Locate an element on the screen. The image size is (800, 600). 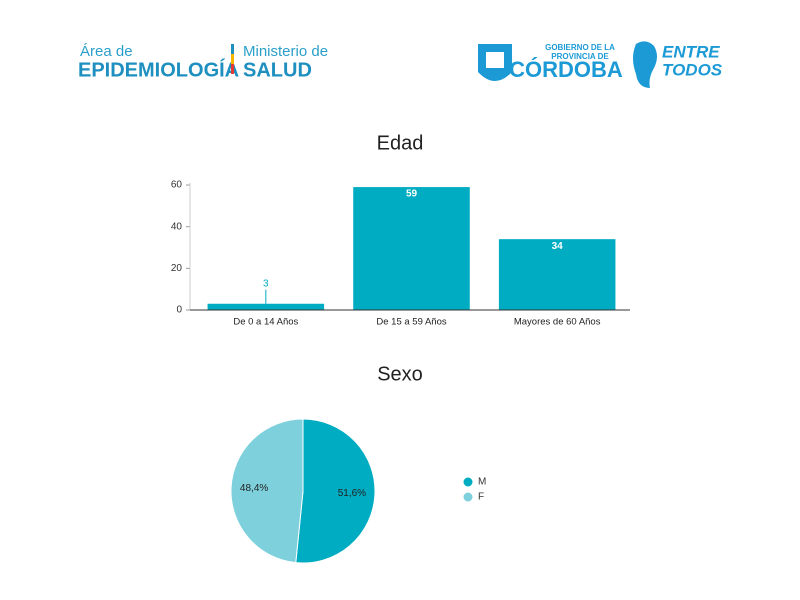
logo-text: Área de is located at coordinates (106, 51).